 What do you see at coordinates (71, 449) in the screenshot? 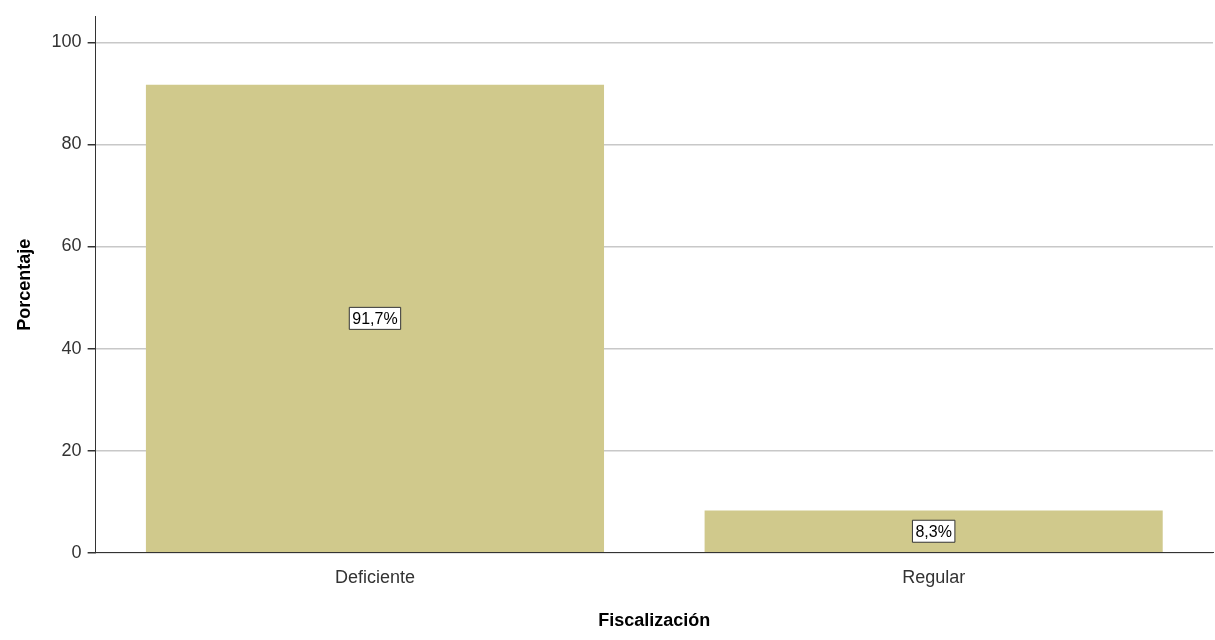
I see `y-tick-label: 20` at bounding box center [71, 449].